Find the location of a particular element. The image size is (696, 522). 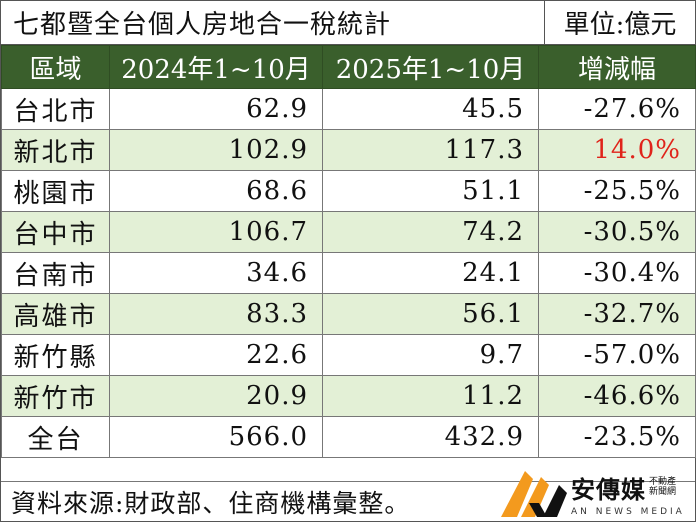

column-header-2024: 2024年1~10月 is located at coordinates (216, 67).